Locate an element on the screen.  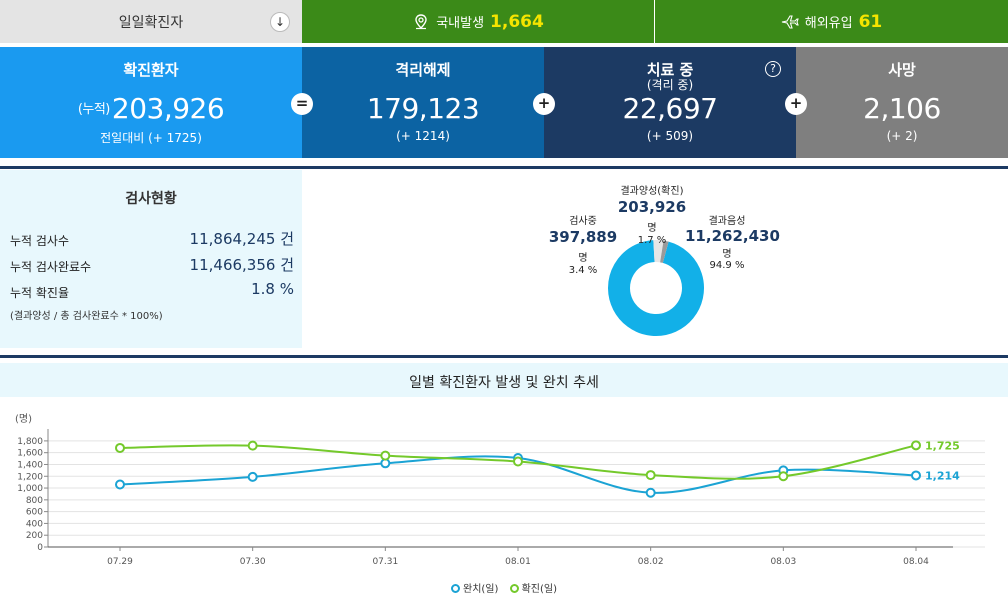
trend-title: 일별 확진환자 발생 및 완치 추세 is located at coordinates (504, 383).